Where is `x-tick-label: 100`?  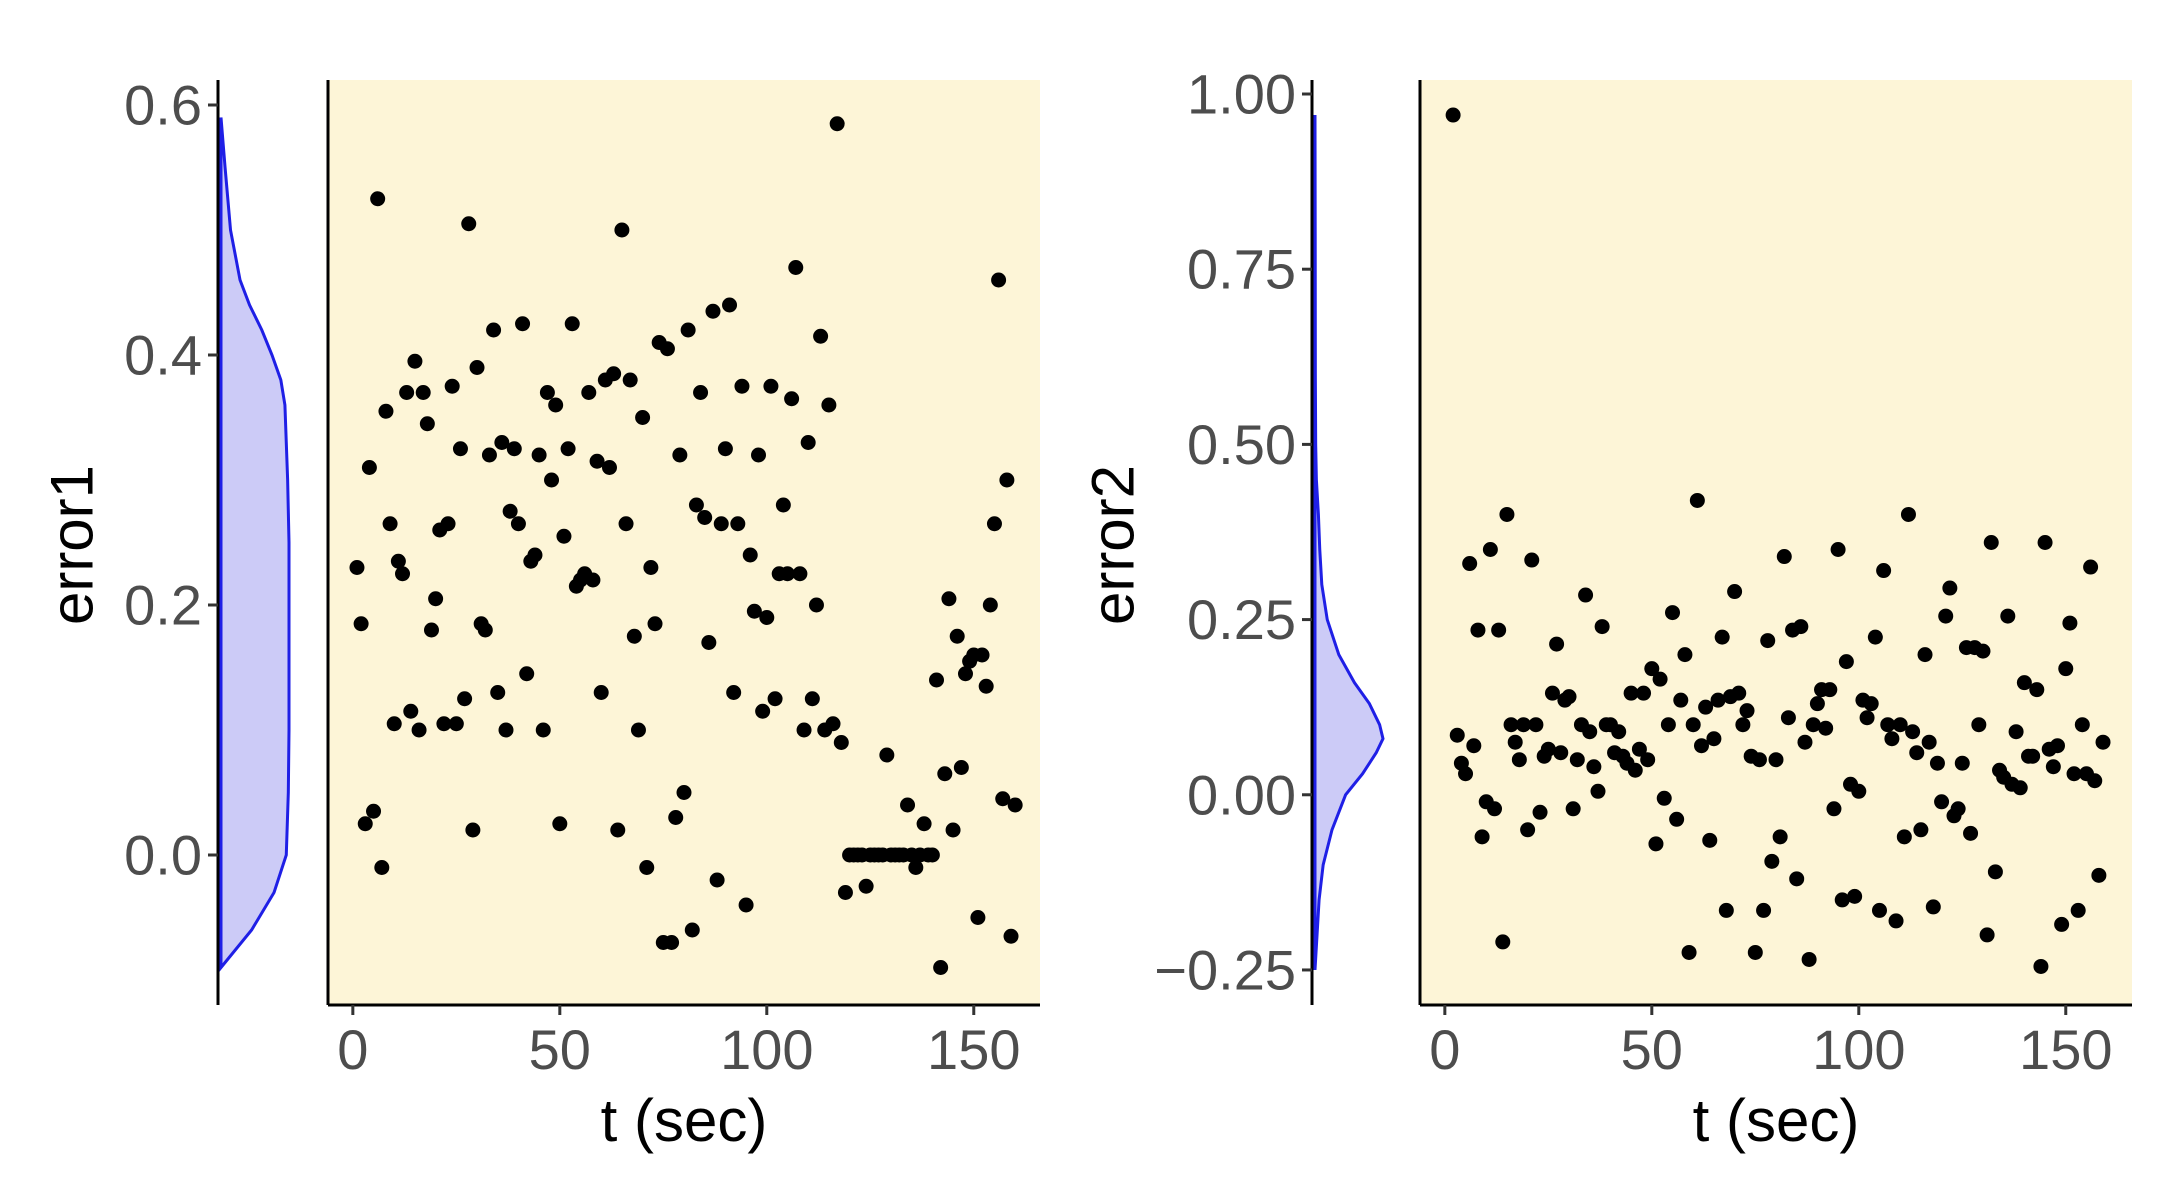
x-tick-label: 100 is located at coordinates (1858, 1049).